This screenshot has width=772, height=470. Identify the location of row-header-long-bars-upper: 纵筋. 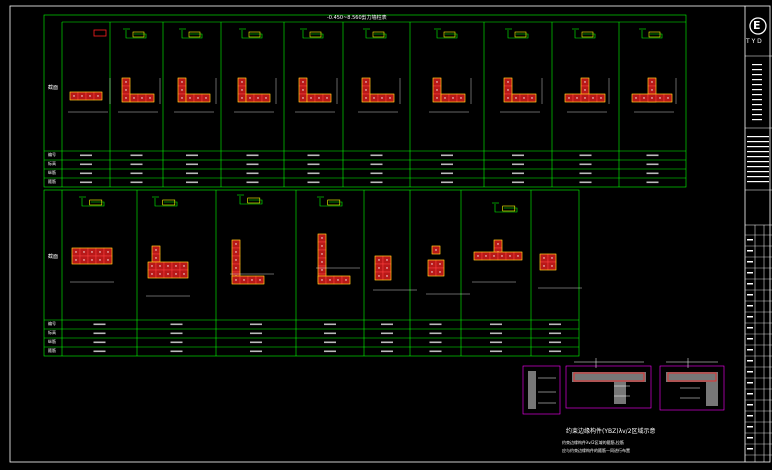
(52, 172).